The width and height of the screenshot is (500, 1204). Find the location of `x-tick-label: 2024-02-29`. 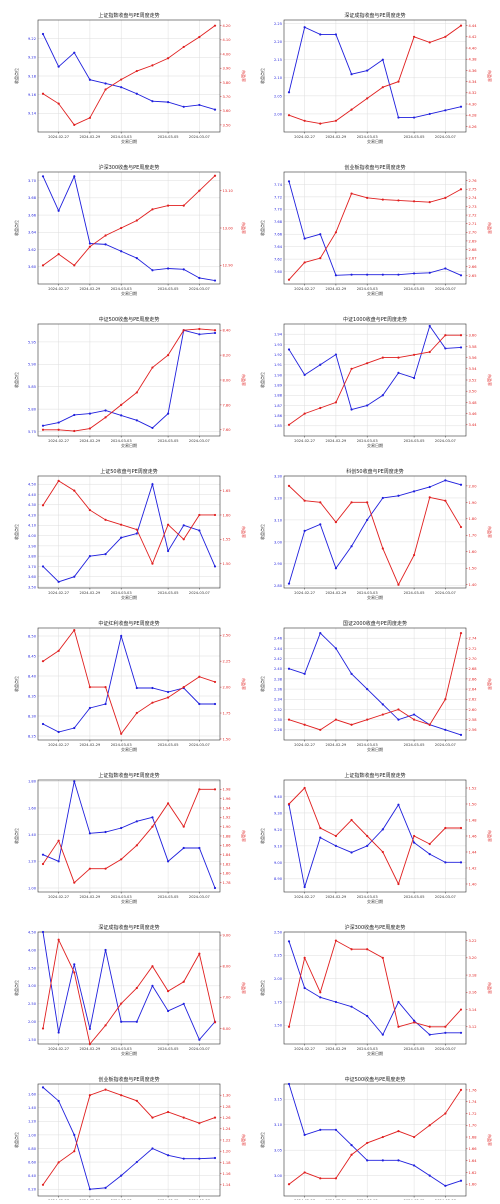

x-tick-label: 2024-02-29 is located at coordinates (336, 137).